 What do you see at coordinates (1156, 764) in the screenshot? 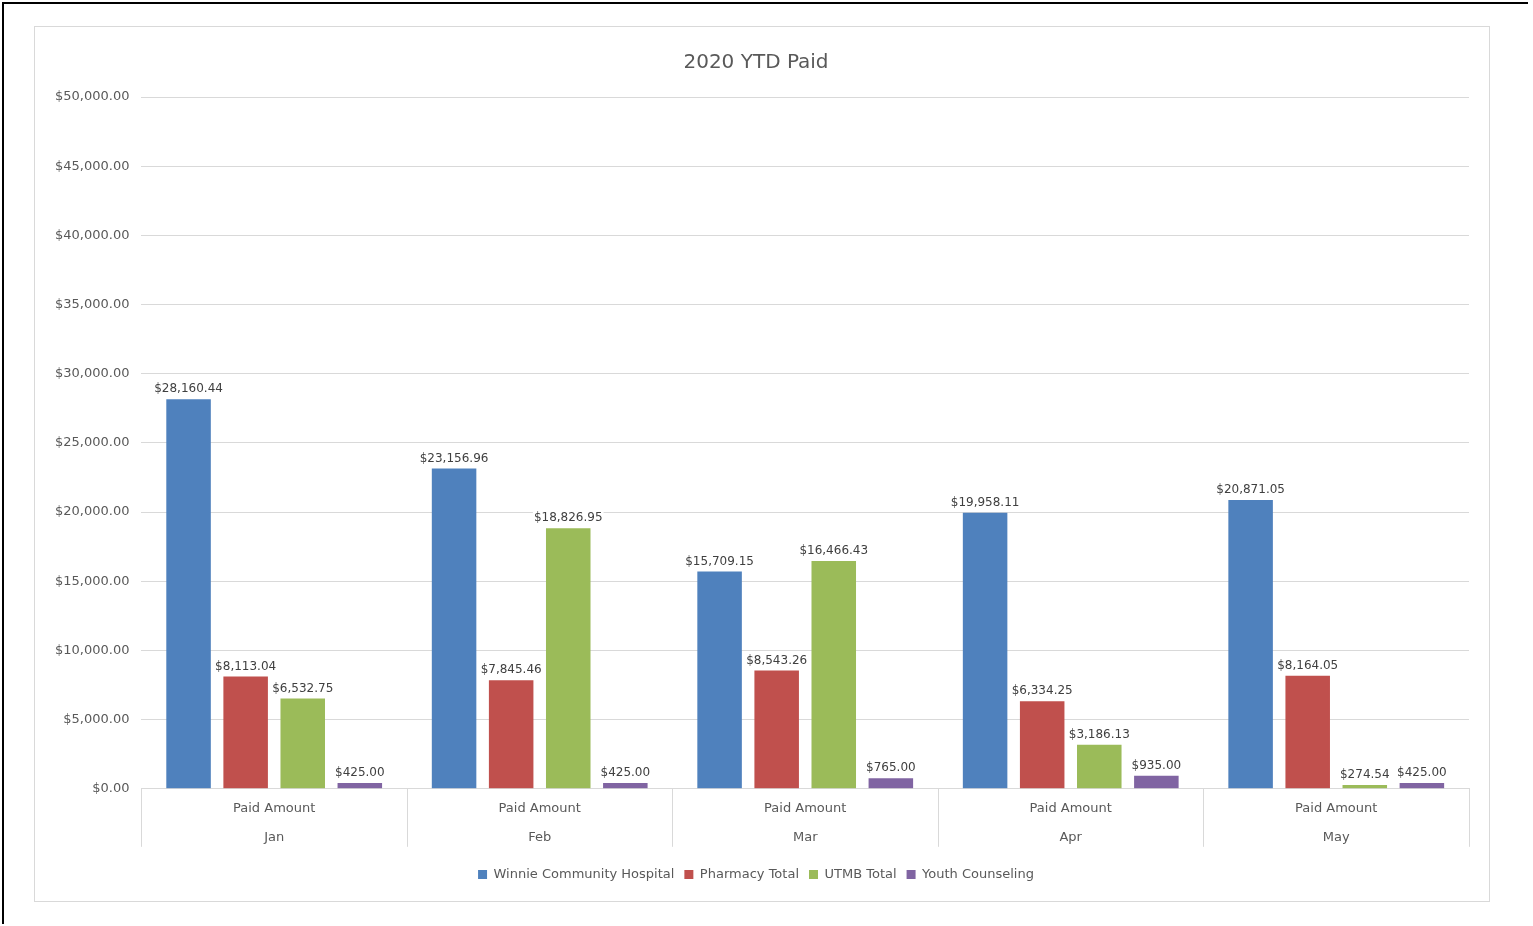
I see `data-label: $935.00` at bounding box center [1156, 764].